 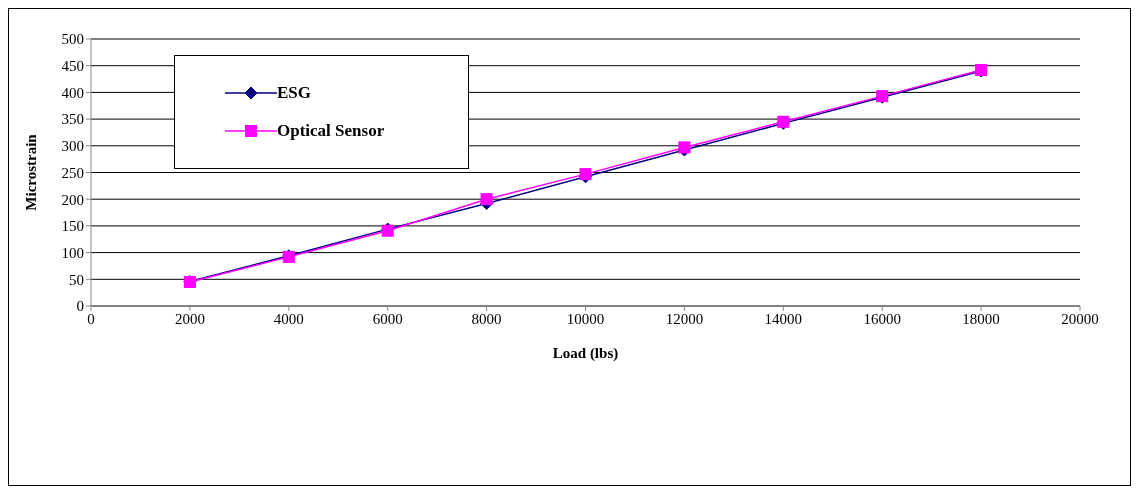 I want to click on x-tick-label: 14000, so click(x=783, y=318).